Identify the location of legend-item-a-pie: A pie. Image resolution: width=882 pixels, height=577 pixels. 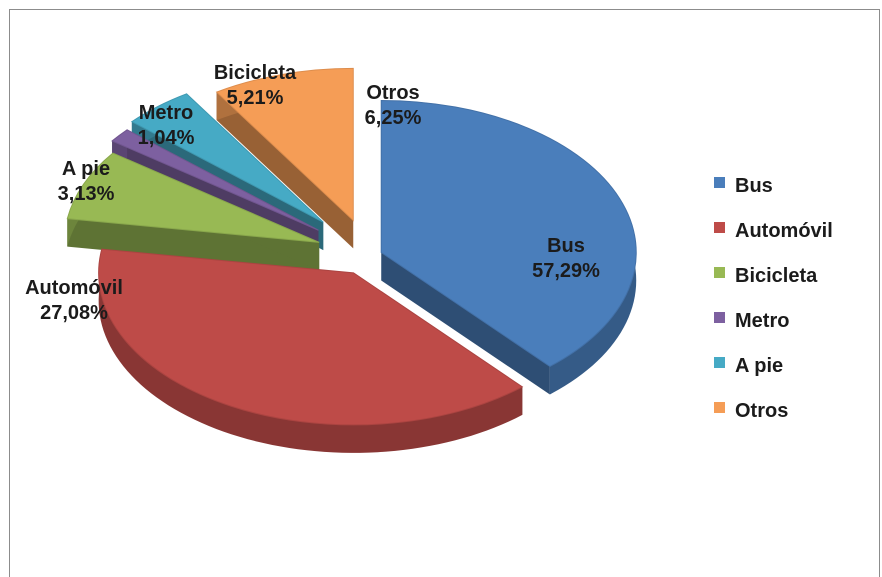
(748, 366).